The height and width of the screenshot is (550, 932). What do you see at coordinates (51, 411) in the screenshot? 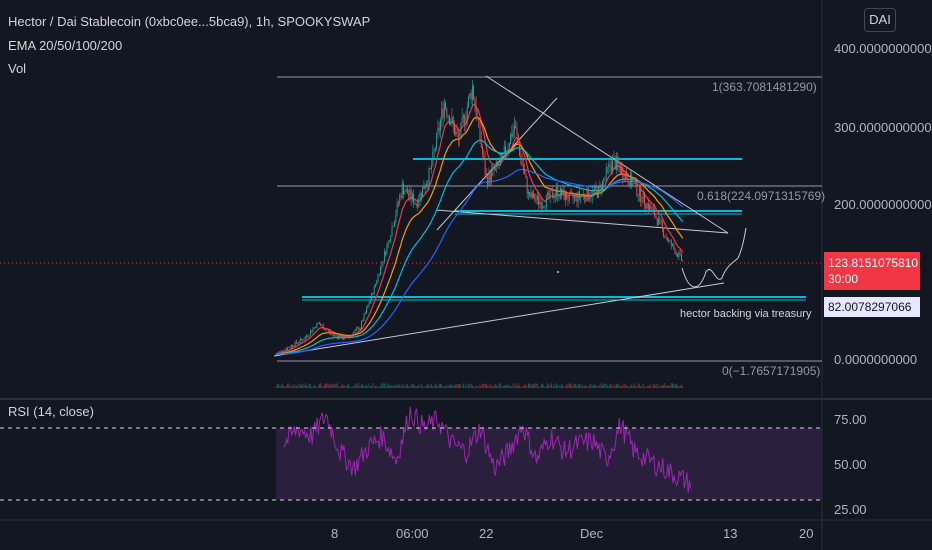
I see `rsi-legend: RSI (14, close)` at bounding box center [51, 411].